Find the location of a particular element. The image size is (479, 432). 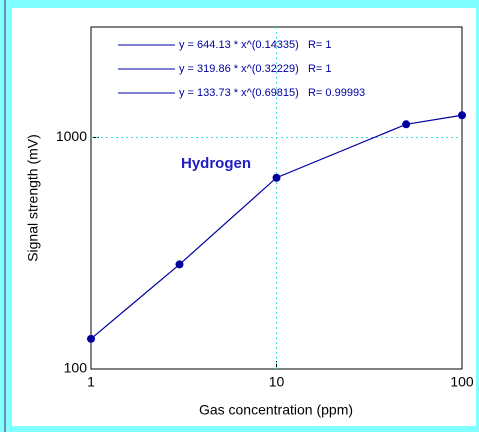

x-tick-label: 1 is located at coordinates (91, 382).